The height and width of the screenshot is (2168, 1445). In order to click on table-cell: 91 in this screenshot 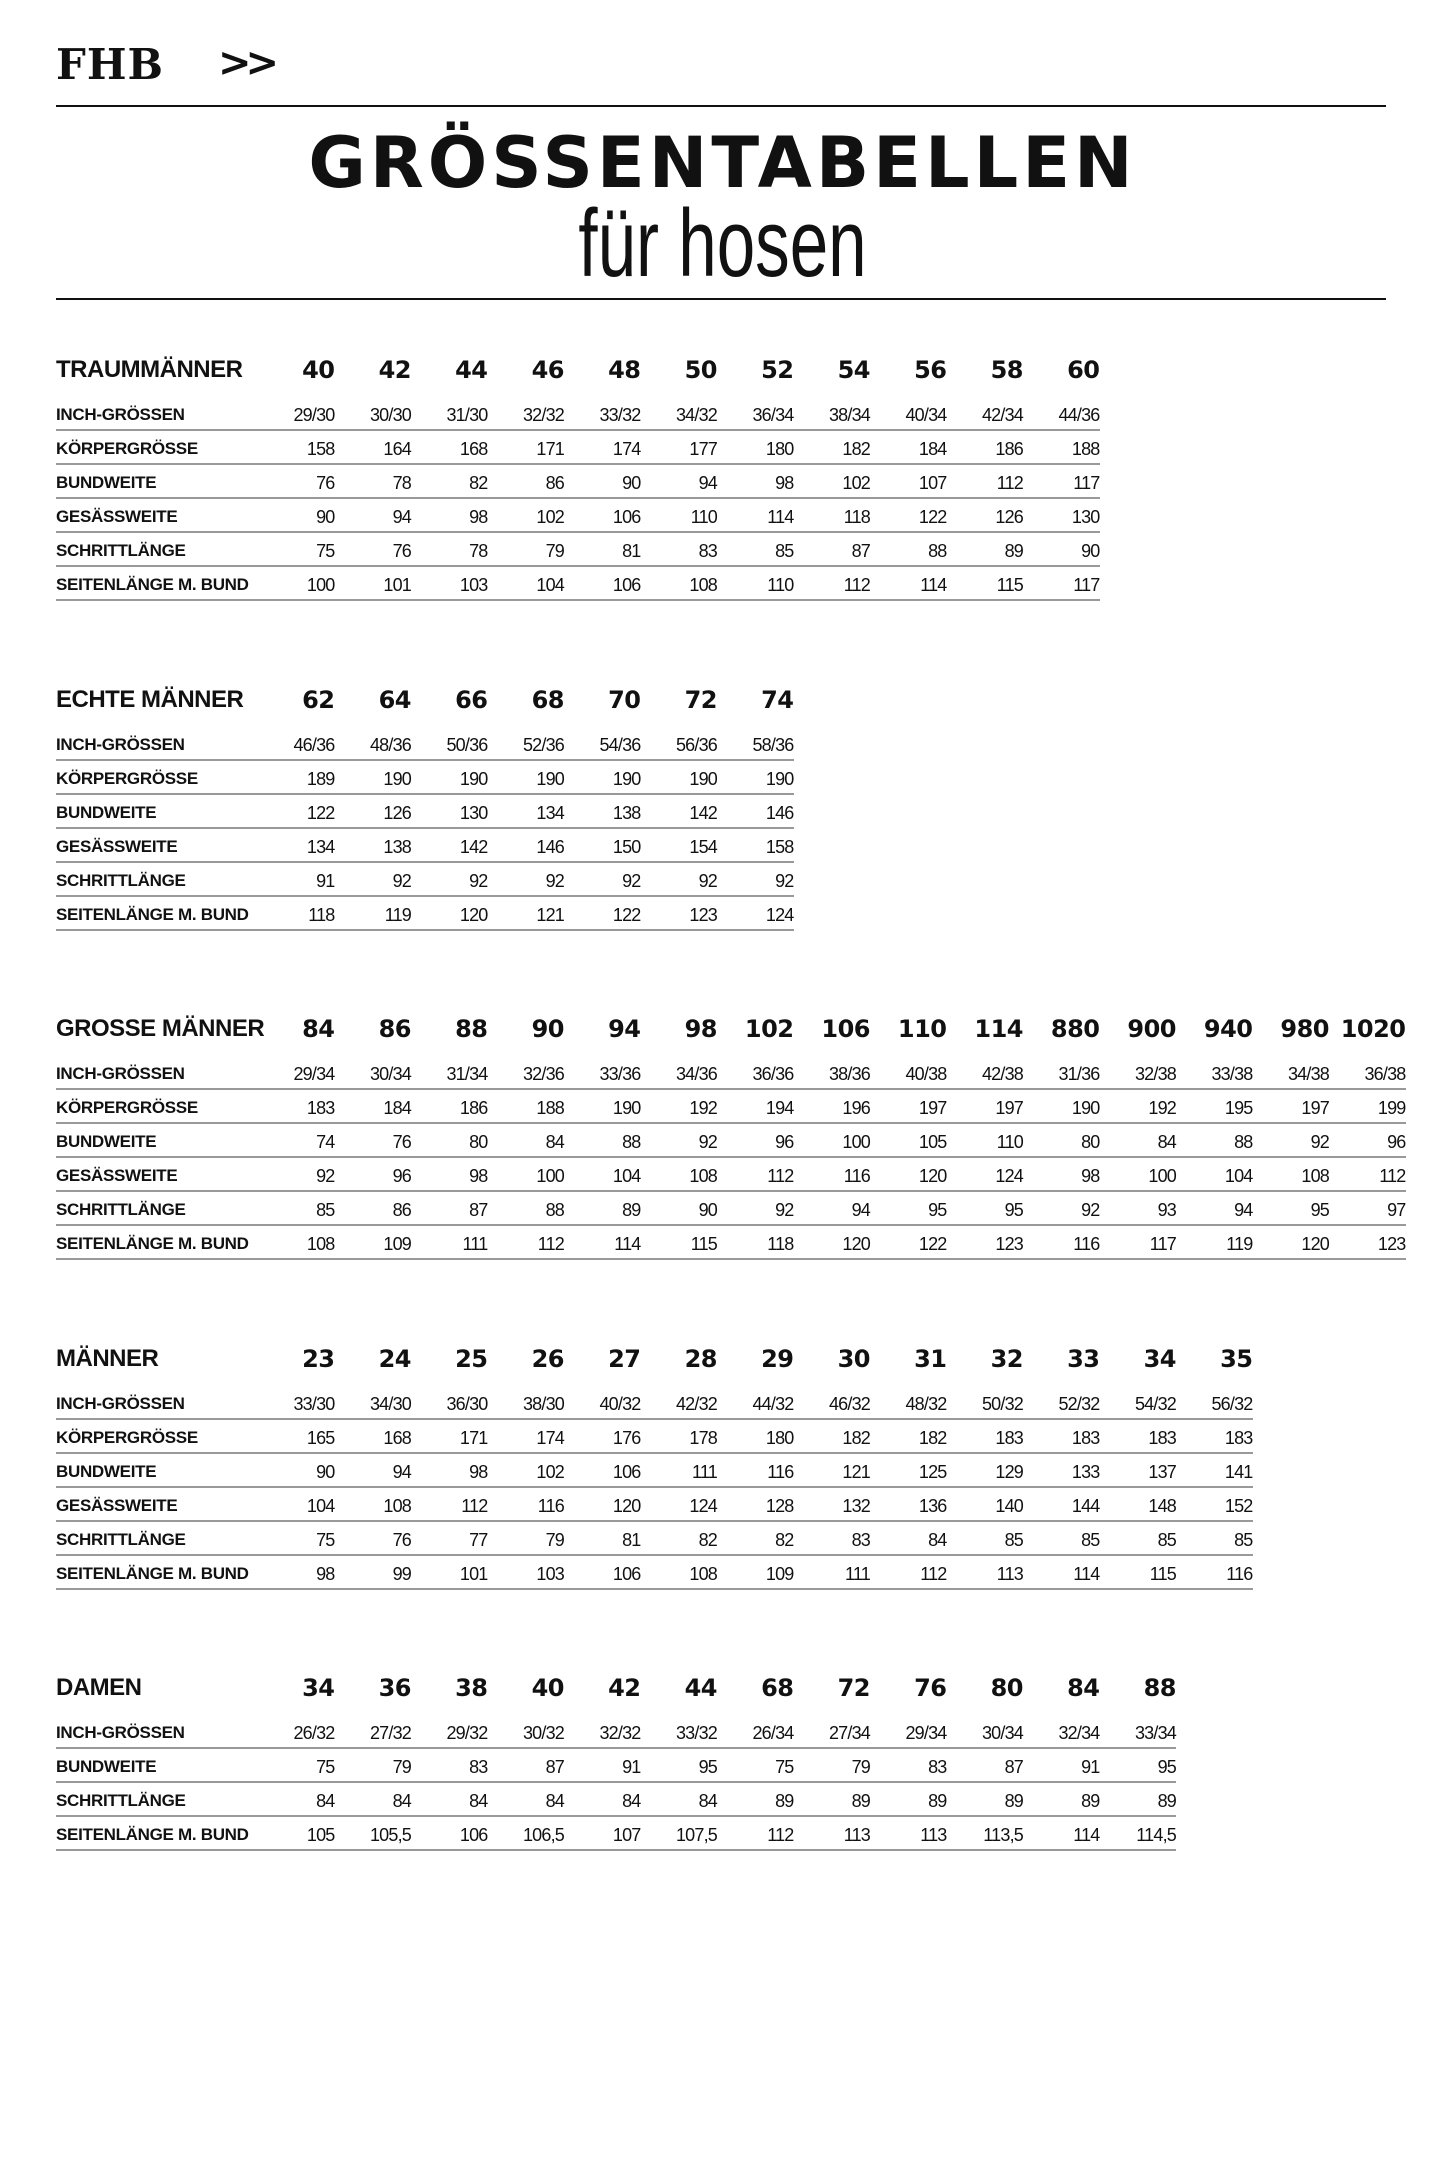, I will do `click(296, 880)`.